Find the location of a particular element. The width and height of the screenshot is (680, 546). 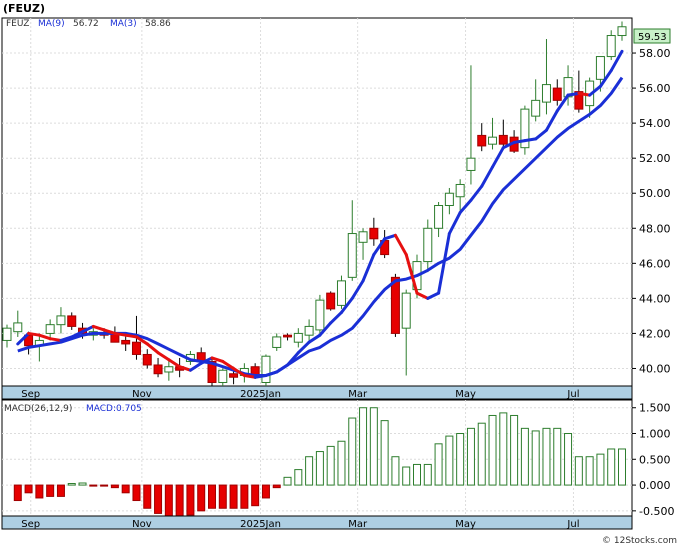

price-x-tick-label: Mar is located at coordinates (358, 394).